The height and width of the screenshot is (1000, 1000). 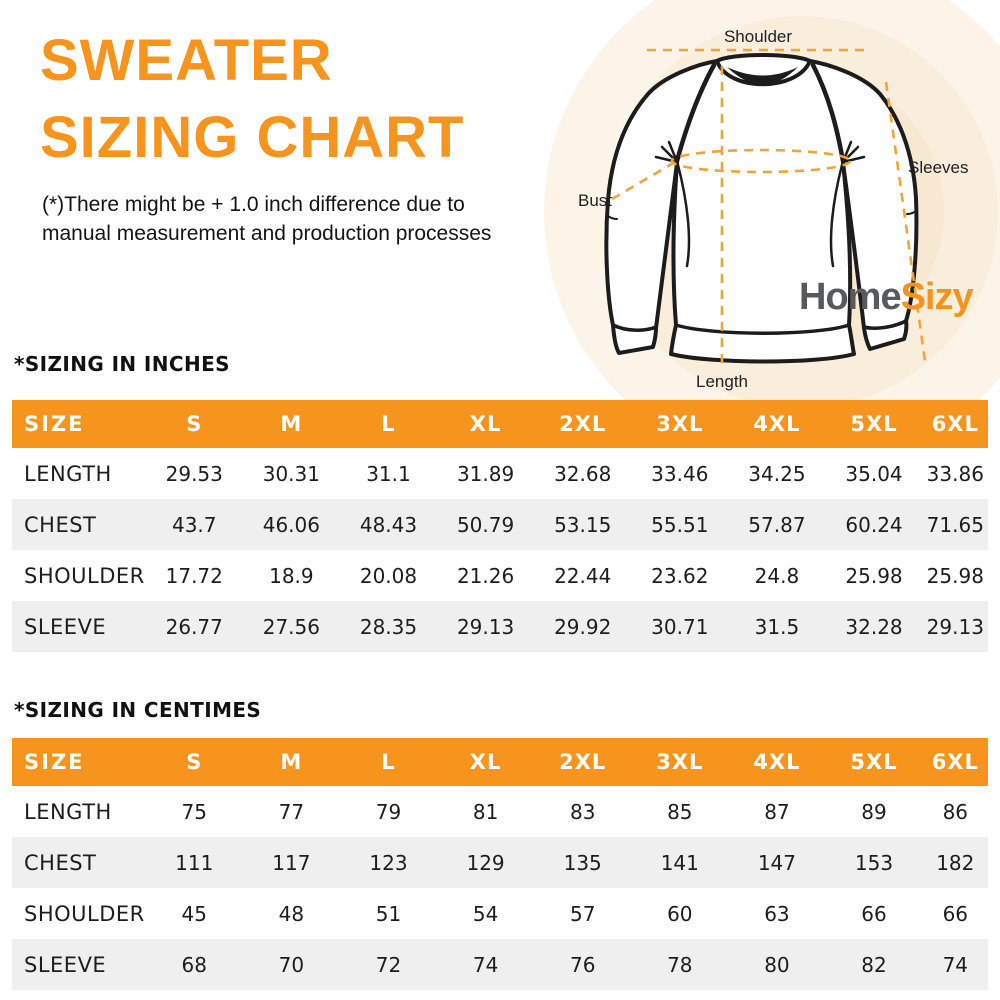 What do you see at coordinates (955, 811) in the screenshot?
I see `value-cell: 86` at bounding box center [955, 811].